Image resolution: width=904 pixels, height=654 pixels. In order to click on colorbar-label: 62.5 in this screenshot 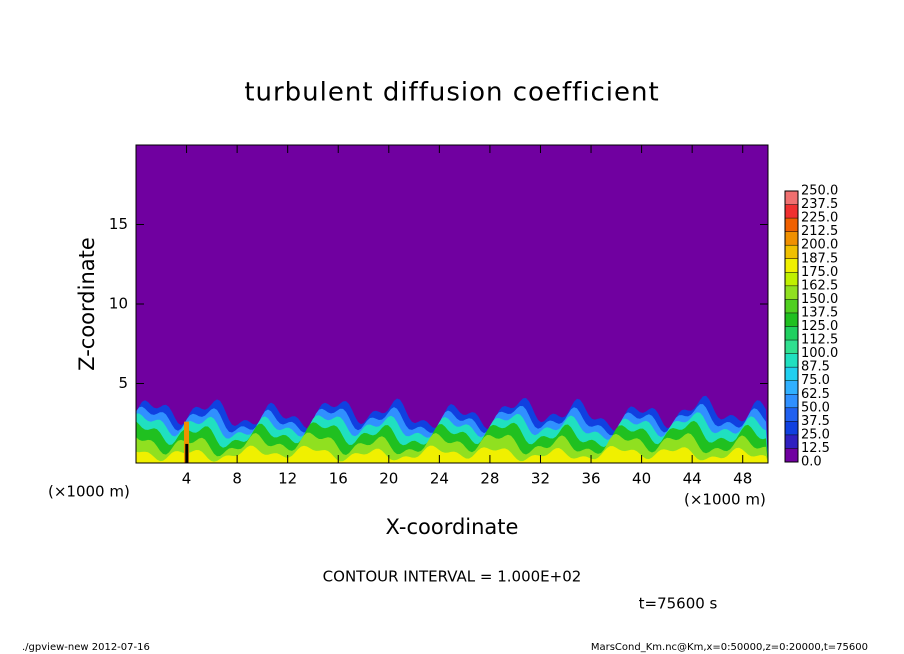, I will do `click(815, 394)`.